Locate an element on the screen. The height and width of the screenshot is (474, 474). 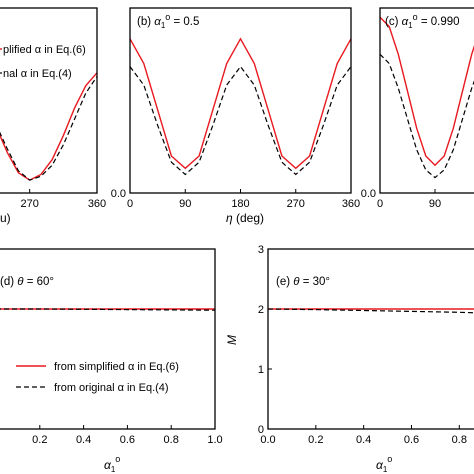
panel-b-xtick-label: 0 is located at coordinates (130, 204).